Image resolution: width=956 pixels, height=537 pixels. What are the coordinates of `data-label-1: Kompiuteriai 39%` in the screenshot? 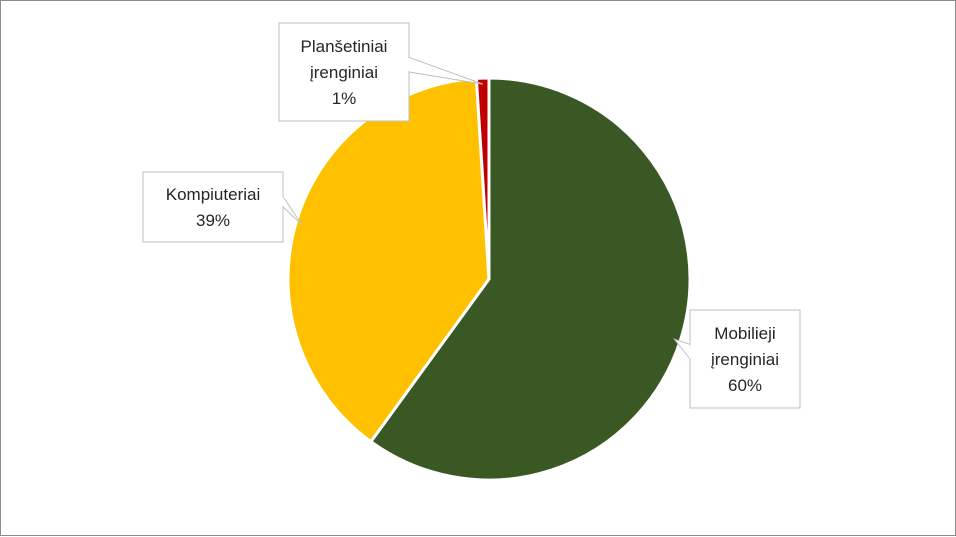 It's located at (222, 207).